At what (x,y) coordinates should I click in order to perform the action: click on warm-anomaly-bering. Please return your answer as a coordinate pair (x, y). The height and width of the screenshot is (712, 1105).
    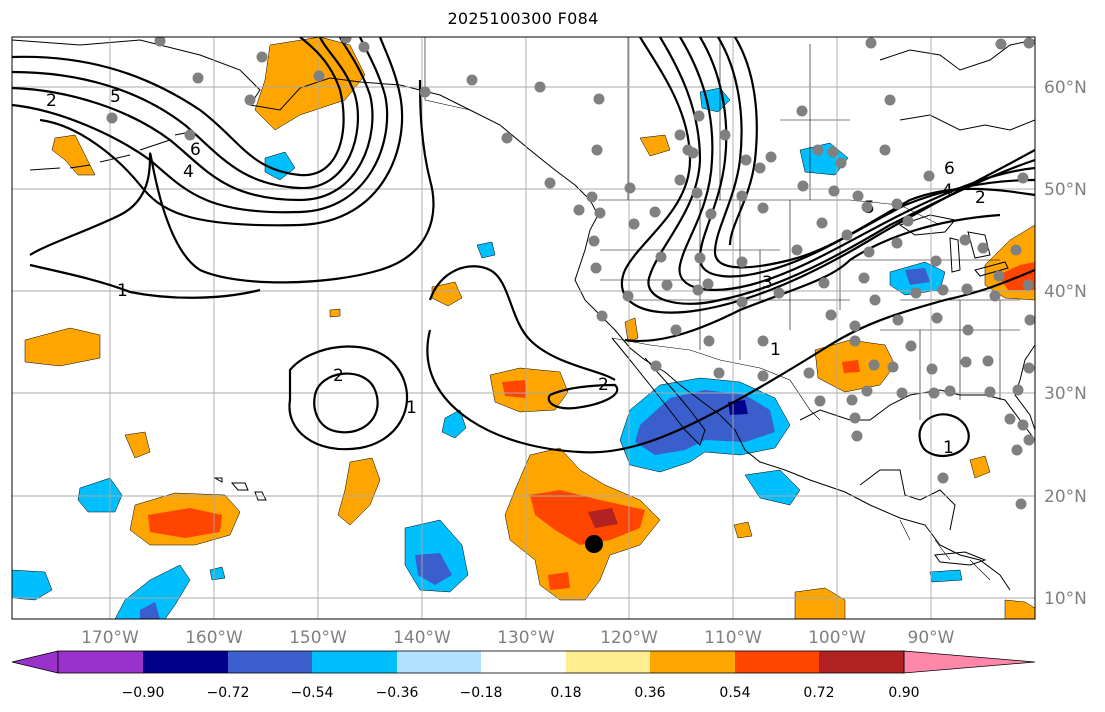
    Looking at the image, I should click on (73, 155).